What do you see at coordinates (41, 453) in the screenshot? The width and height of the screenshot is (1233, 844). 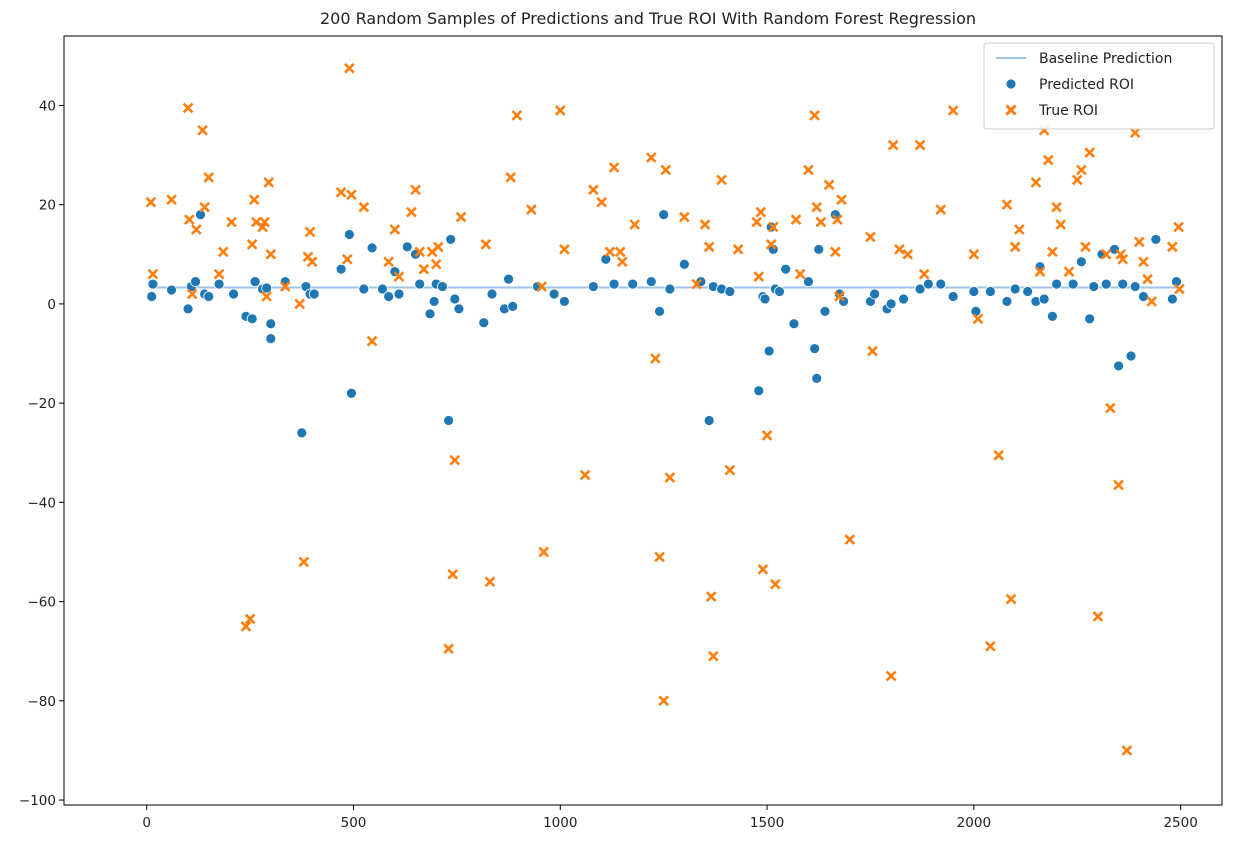 I see `y-axis: −100 −80 −60 −40 −20 0 20 40` at bounding box center [41, 453].